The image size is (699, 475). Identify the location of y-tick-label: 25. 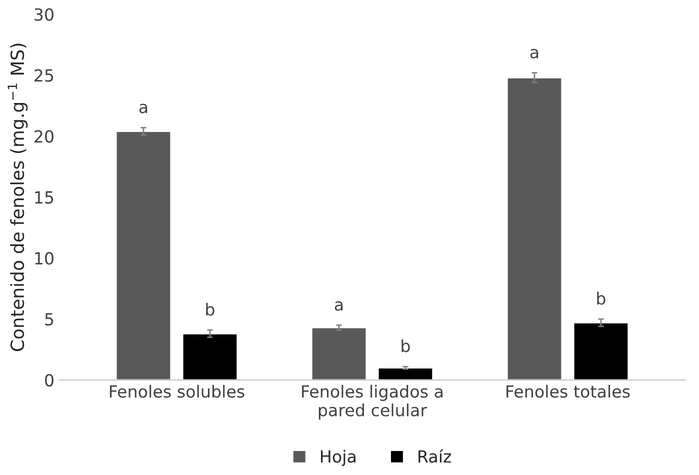
(44, 75).